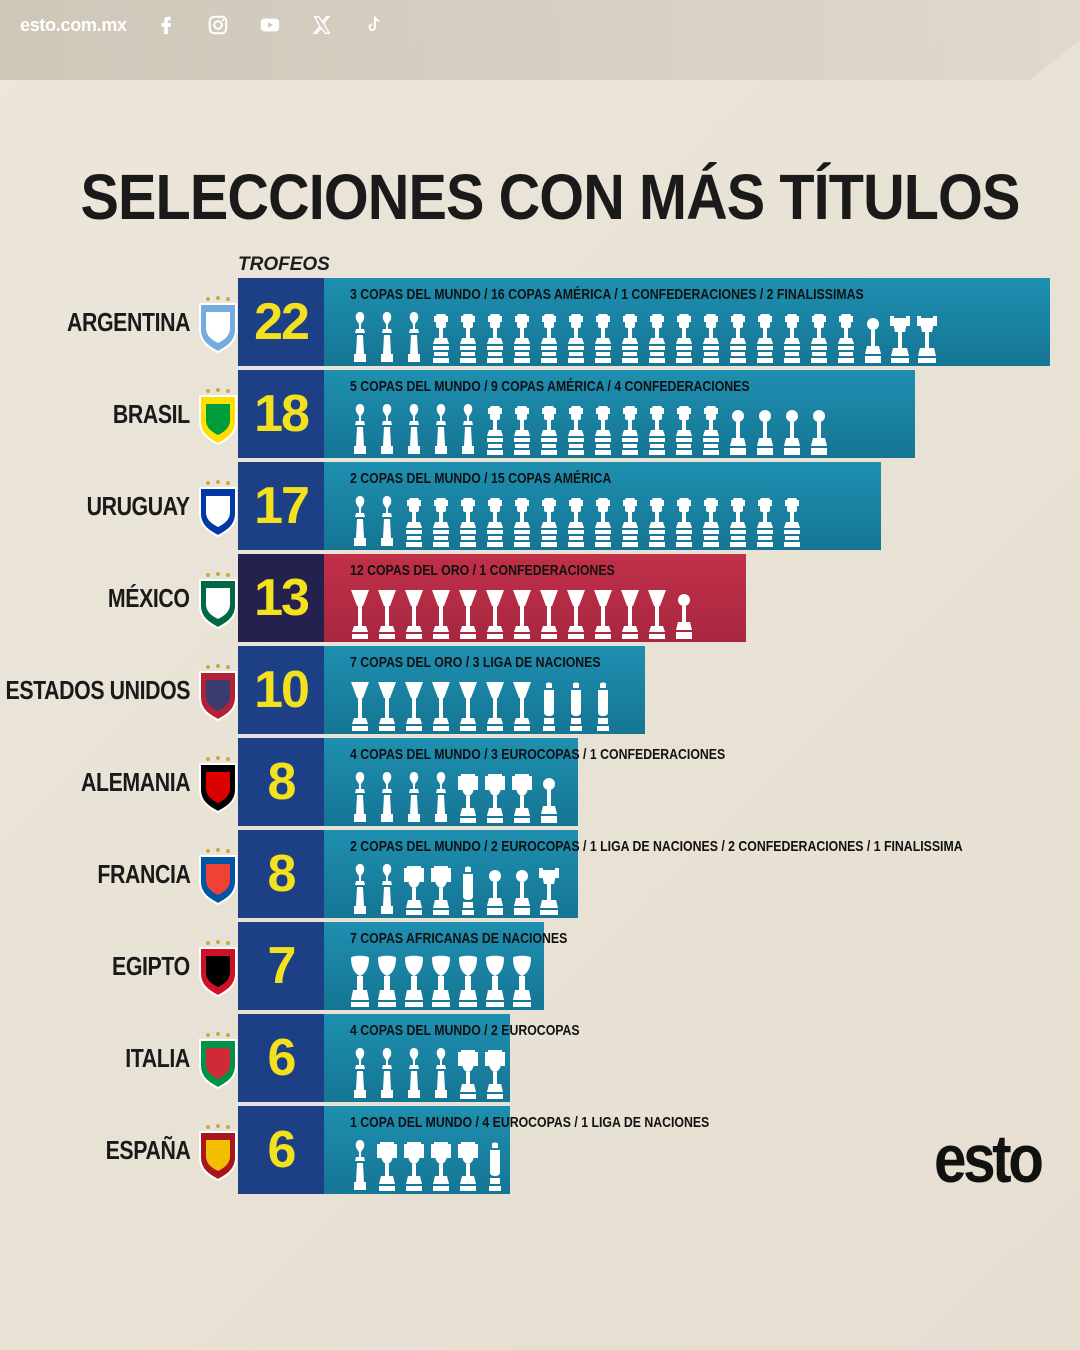 The width and height of the screenshot is (1080, 1350). Describe the element at coordinates (281, 874) in the screenshot. I see `value-label: 8` at that location.